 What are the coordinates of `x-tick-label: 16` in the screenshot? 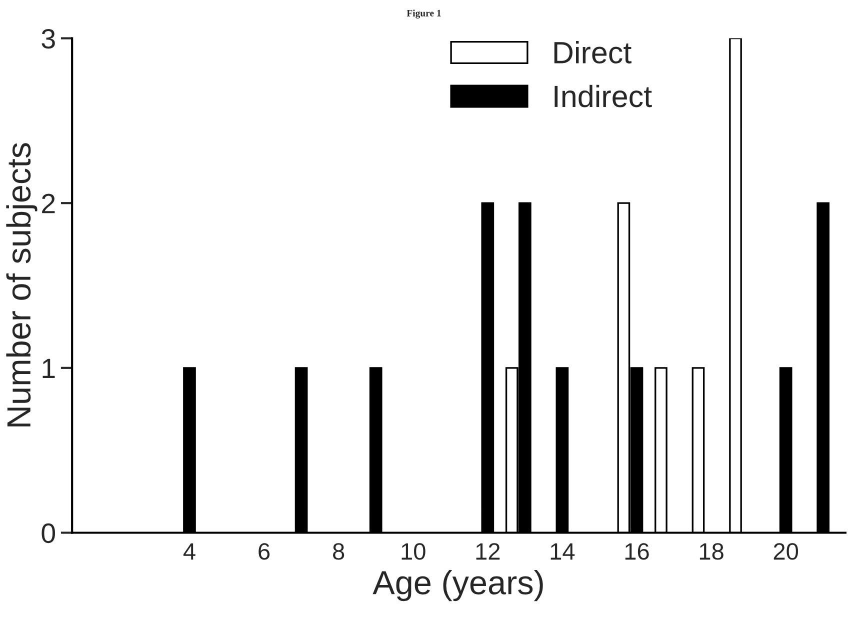 It's located at (637, 551).